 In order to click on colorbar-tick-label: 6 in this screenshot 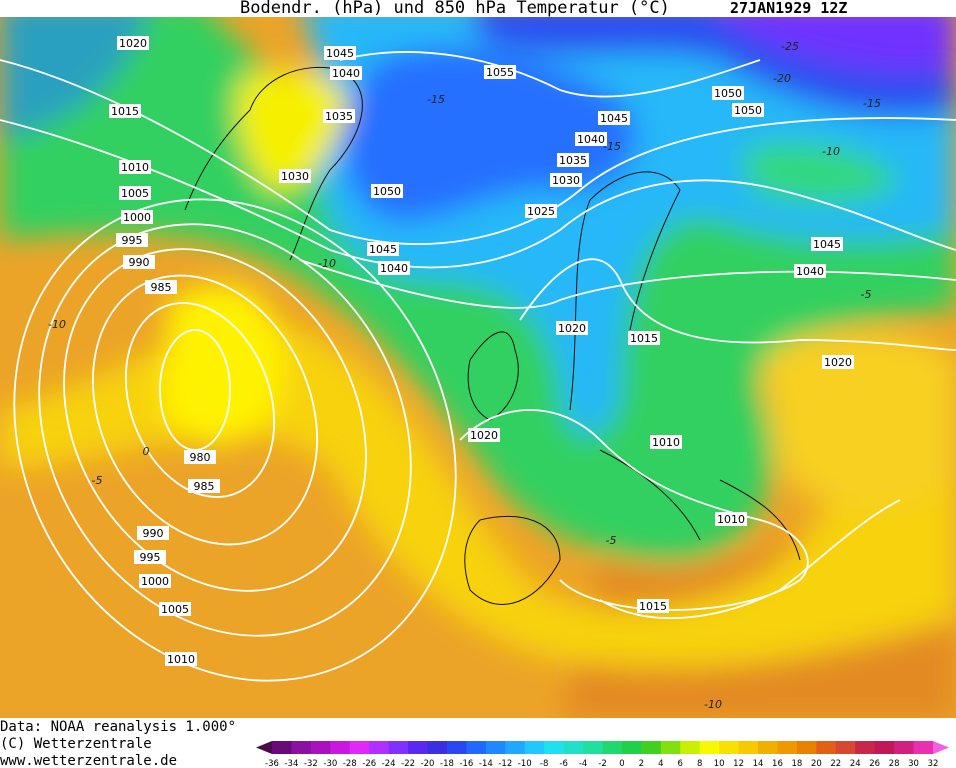, I will do `click(680, 763)`.